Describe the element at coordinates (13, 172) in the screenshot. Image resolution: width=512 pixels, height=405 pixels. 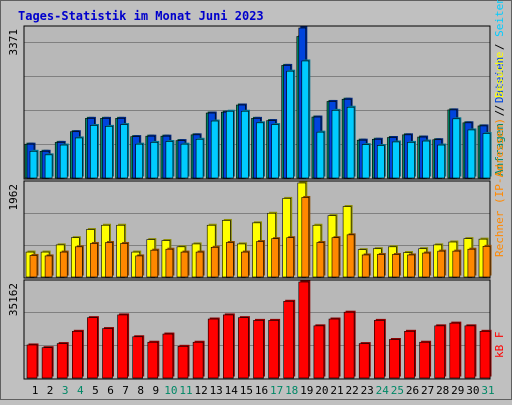
I see `scale-labels: 3371 1962 35162` at that location.